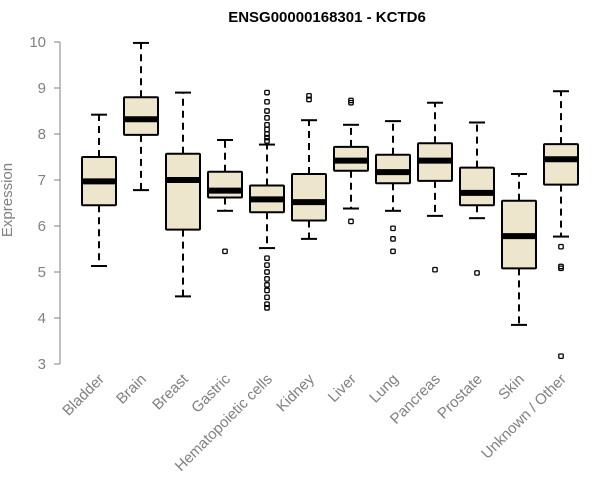 This screenshot has height=500, width=600. I want to click on x-tick-label: Skin, so click(511, 387).